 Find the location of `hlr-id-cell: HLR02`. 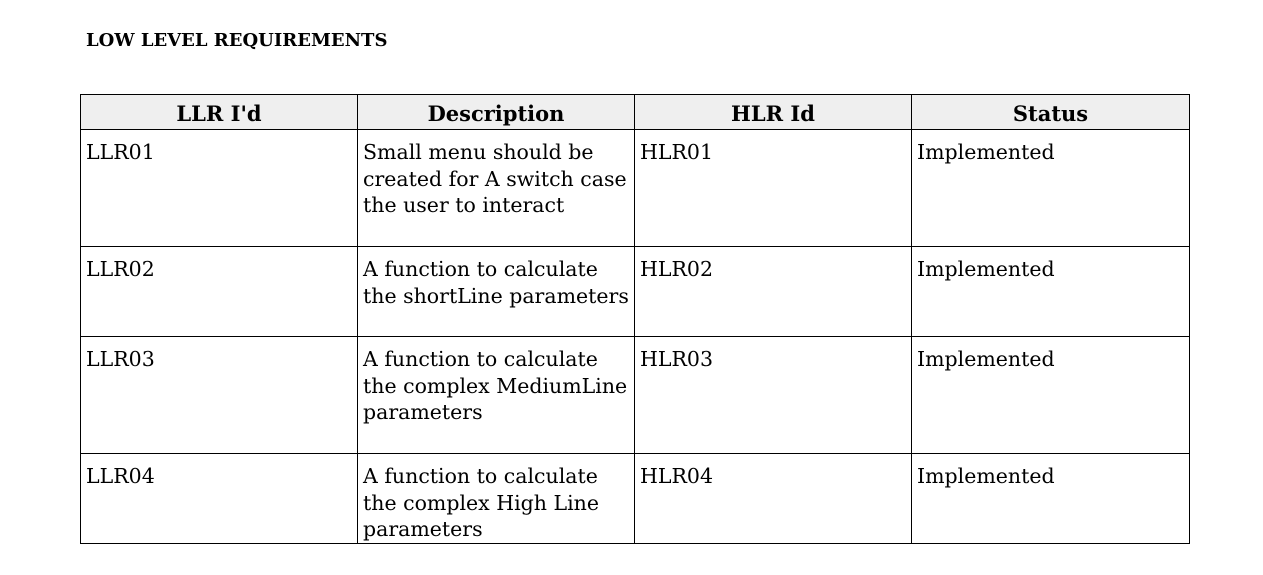

hlr-id-cell: HLR02 is located at coordinates (773, 291).